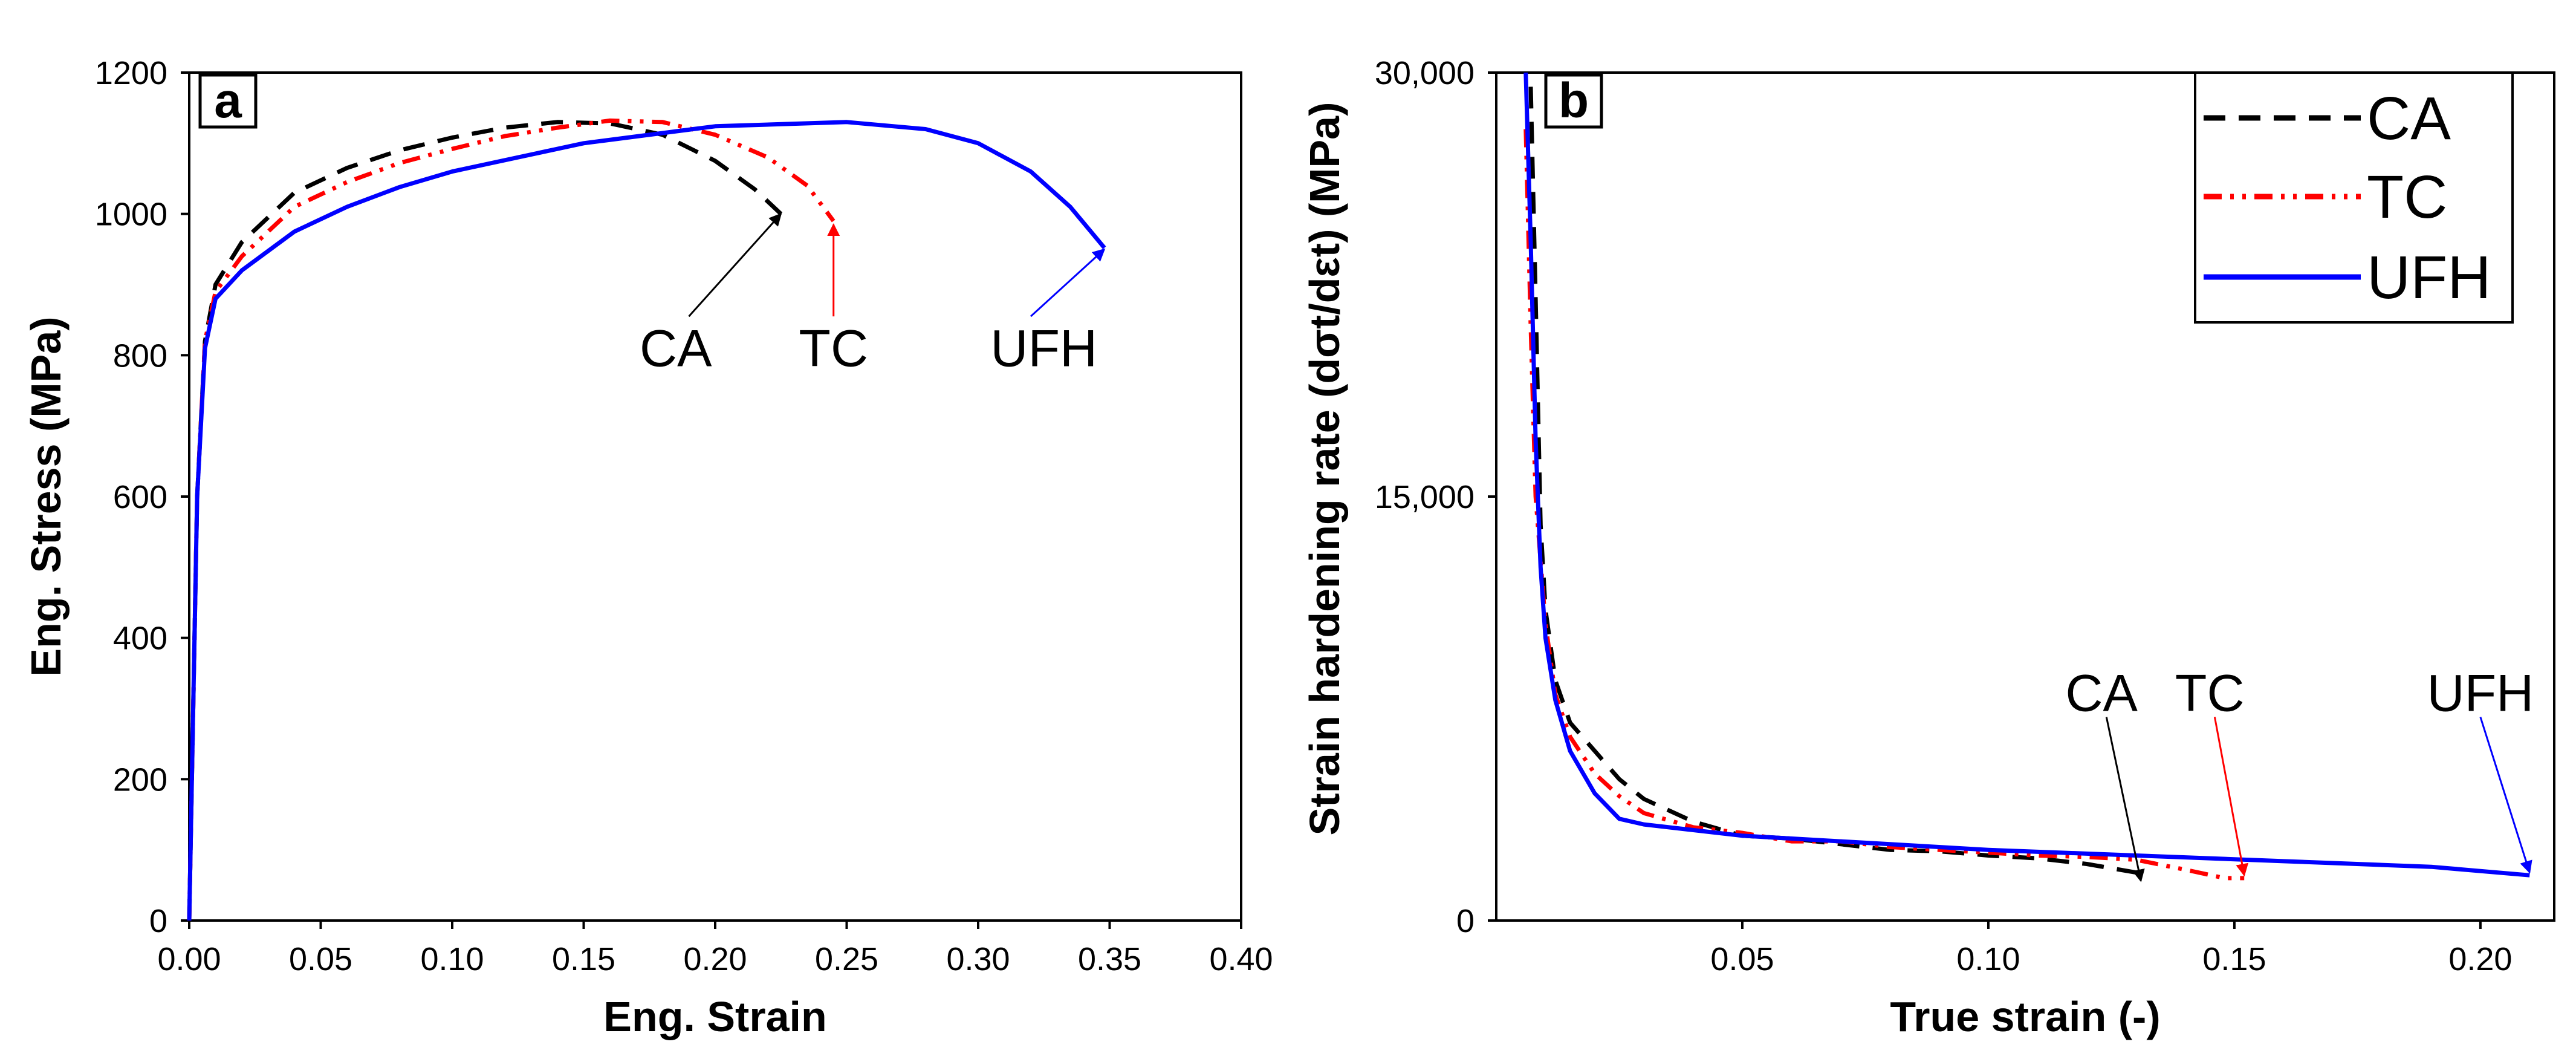 This screenshot has height=1056, width=2576. Describe the element at coordinates (131, 215) in the screenshot. I see `y-tick-label: 1000` at that location.